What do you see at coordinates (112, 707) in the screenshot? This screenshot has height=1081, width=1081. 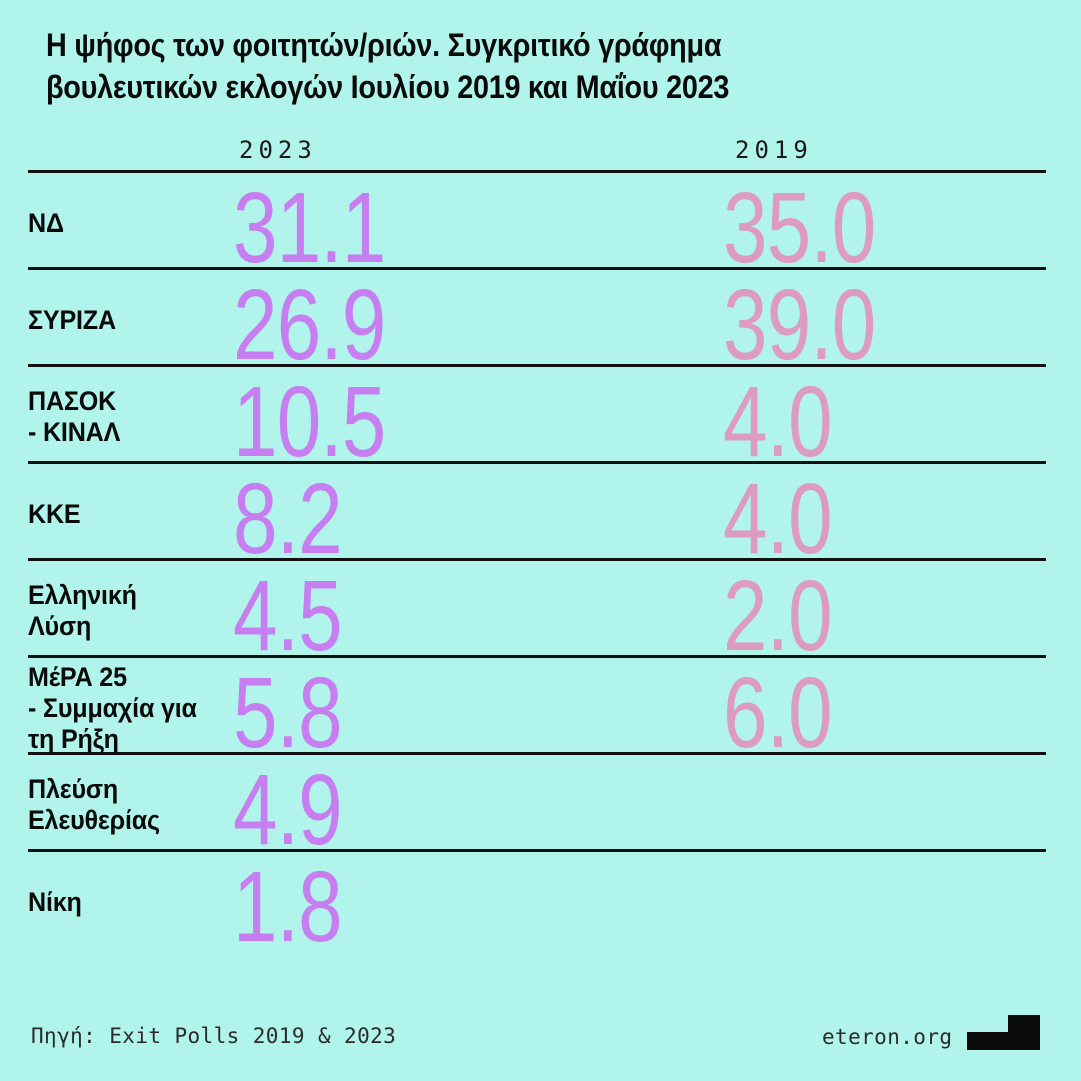 I see `party-label: ΜέΡΑ 25 - Συμμαχία για τη Ρήξη` at bounding box center [112, 707].